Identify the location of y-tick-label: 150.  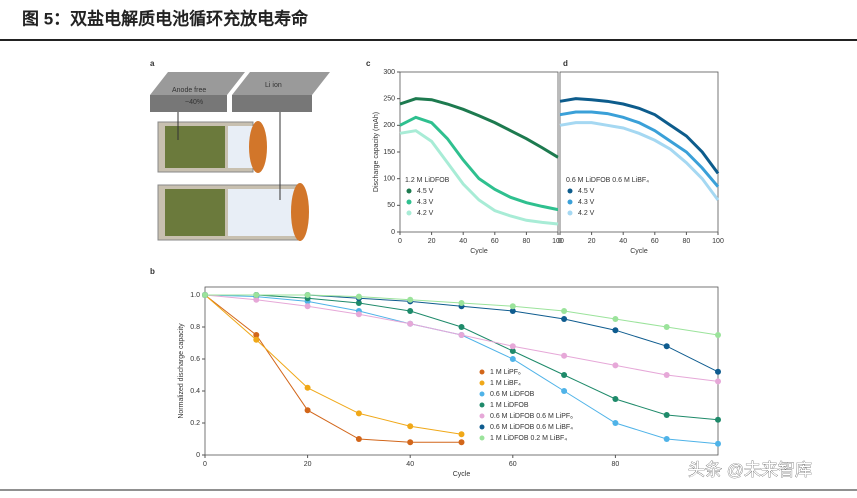
(389, 152).